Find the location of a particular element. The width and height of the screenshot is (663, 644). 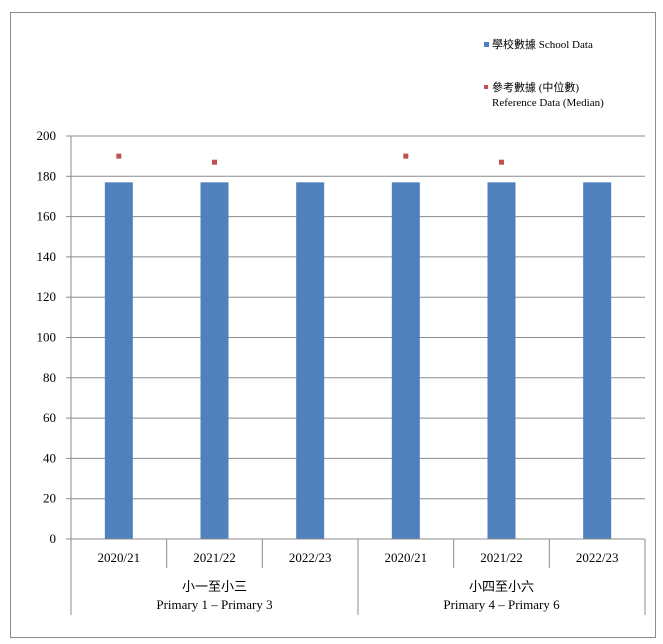

y-tick-label: 140 is located at coordinates (47, 256).